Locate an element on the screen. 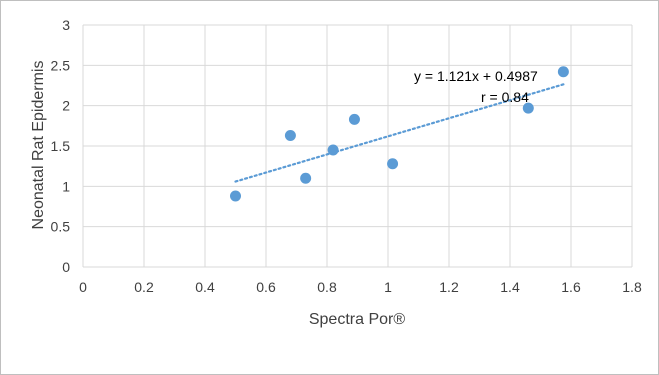  r-annotation: r = 0.84 is located at coordinates (505, 97).